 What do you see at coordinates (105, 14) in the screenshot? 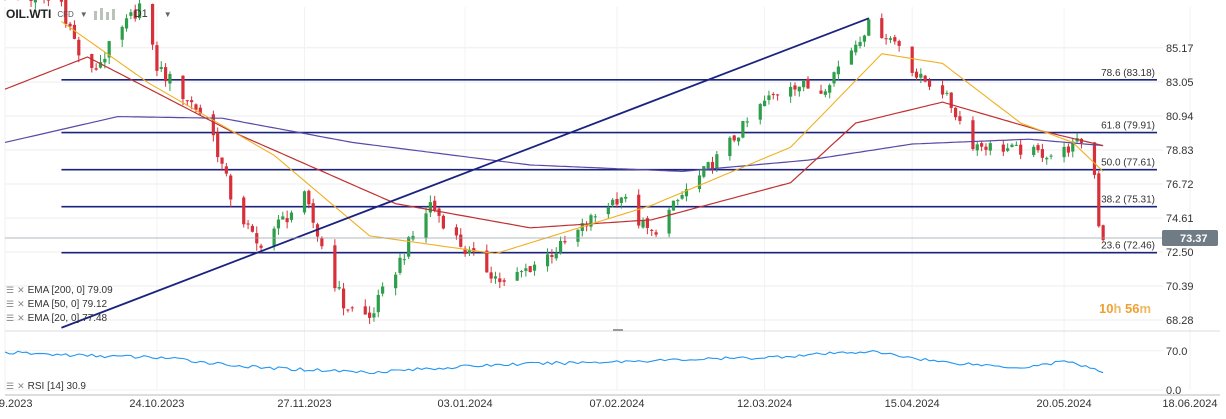
I see `chart-type-icon` at bounding box center [105, 14].